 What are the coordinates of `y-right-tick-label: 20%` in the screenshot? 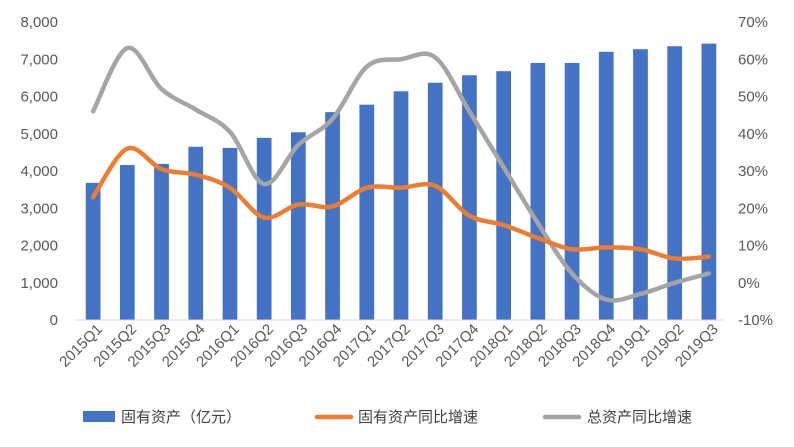 It's located at (753, 208).